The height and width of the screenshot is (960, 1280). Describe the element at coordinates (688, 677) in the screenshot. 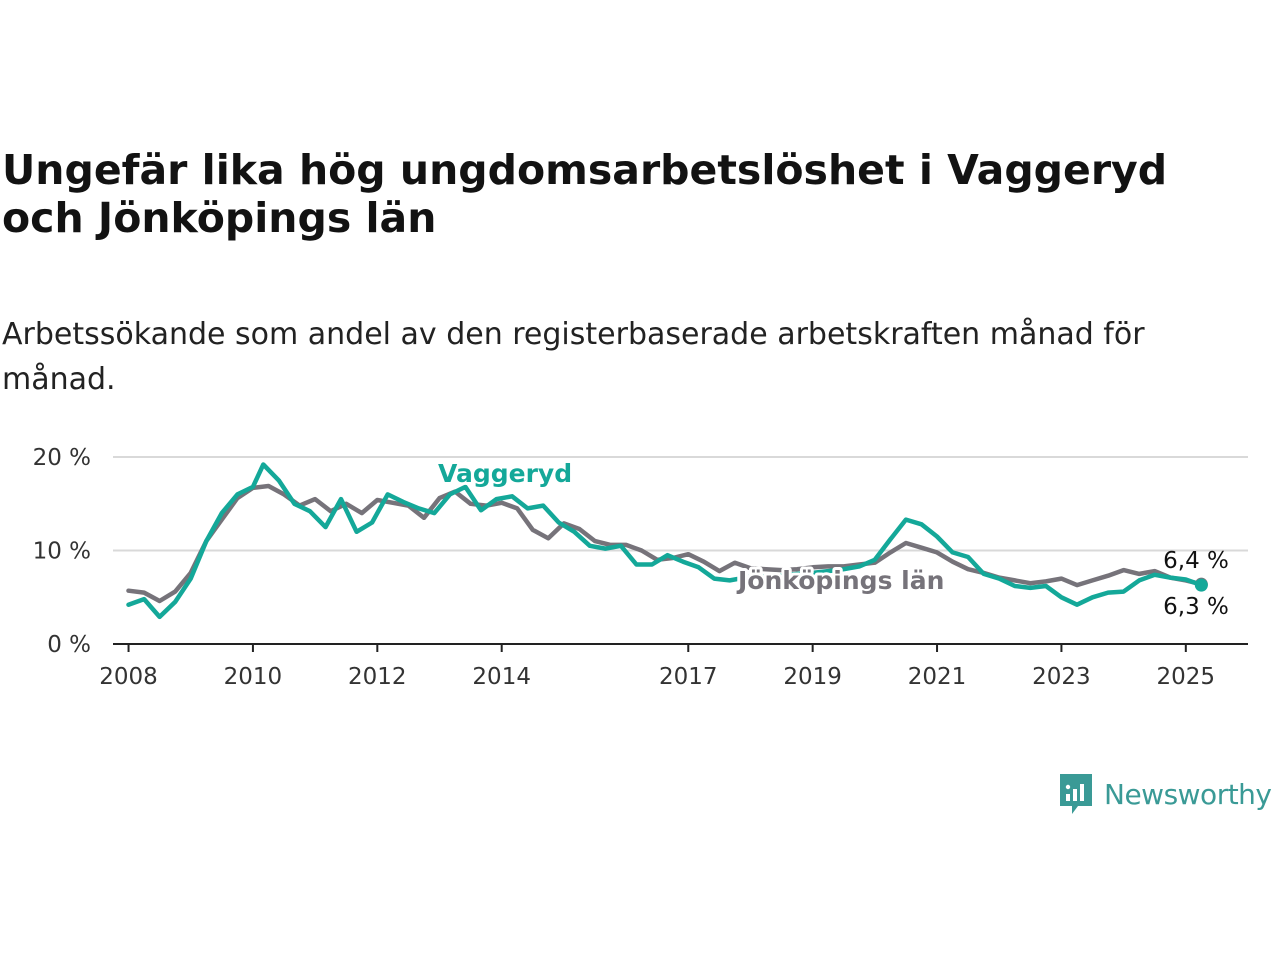

I see `x-tick-label: 2017` at that location.